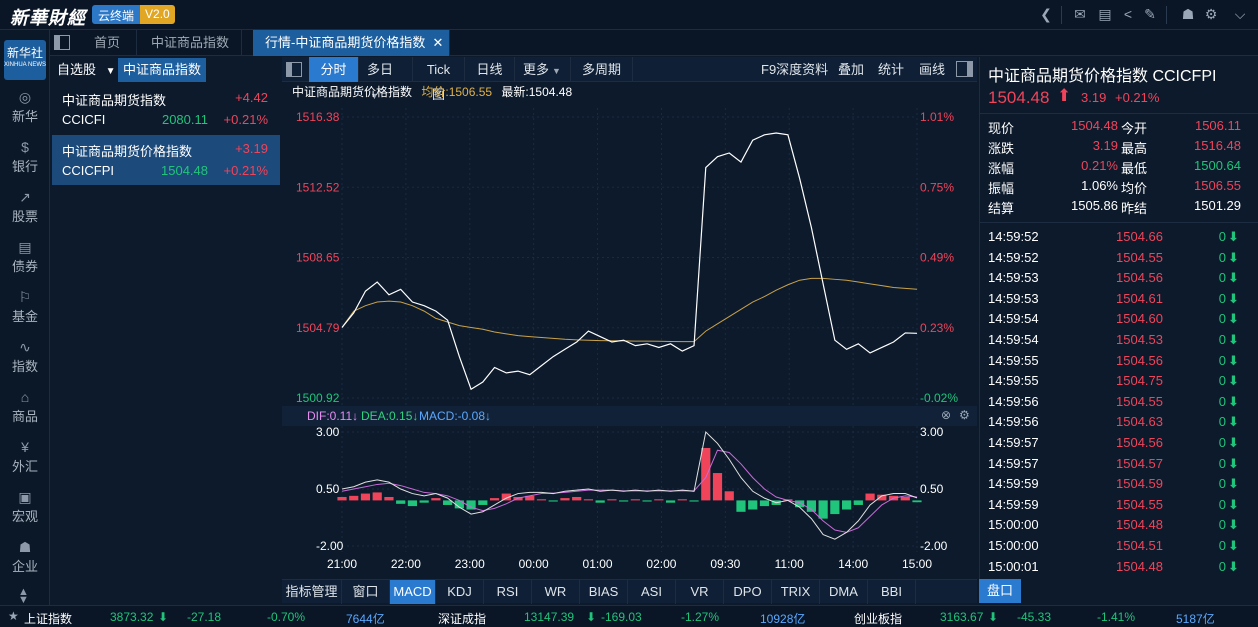 The height and width of the screenshot is (627, 1258). What do you see at coordinates (795, 69) in the screenshot?
I see `f9-research-button: F9深度资料` at bounding box center [795, 69].